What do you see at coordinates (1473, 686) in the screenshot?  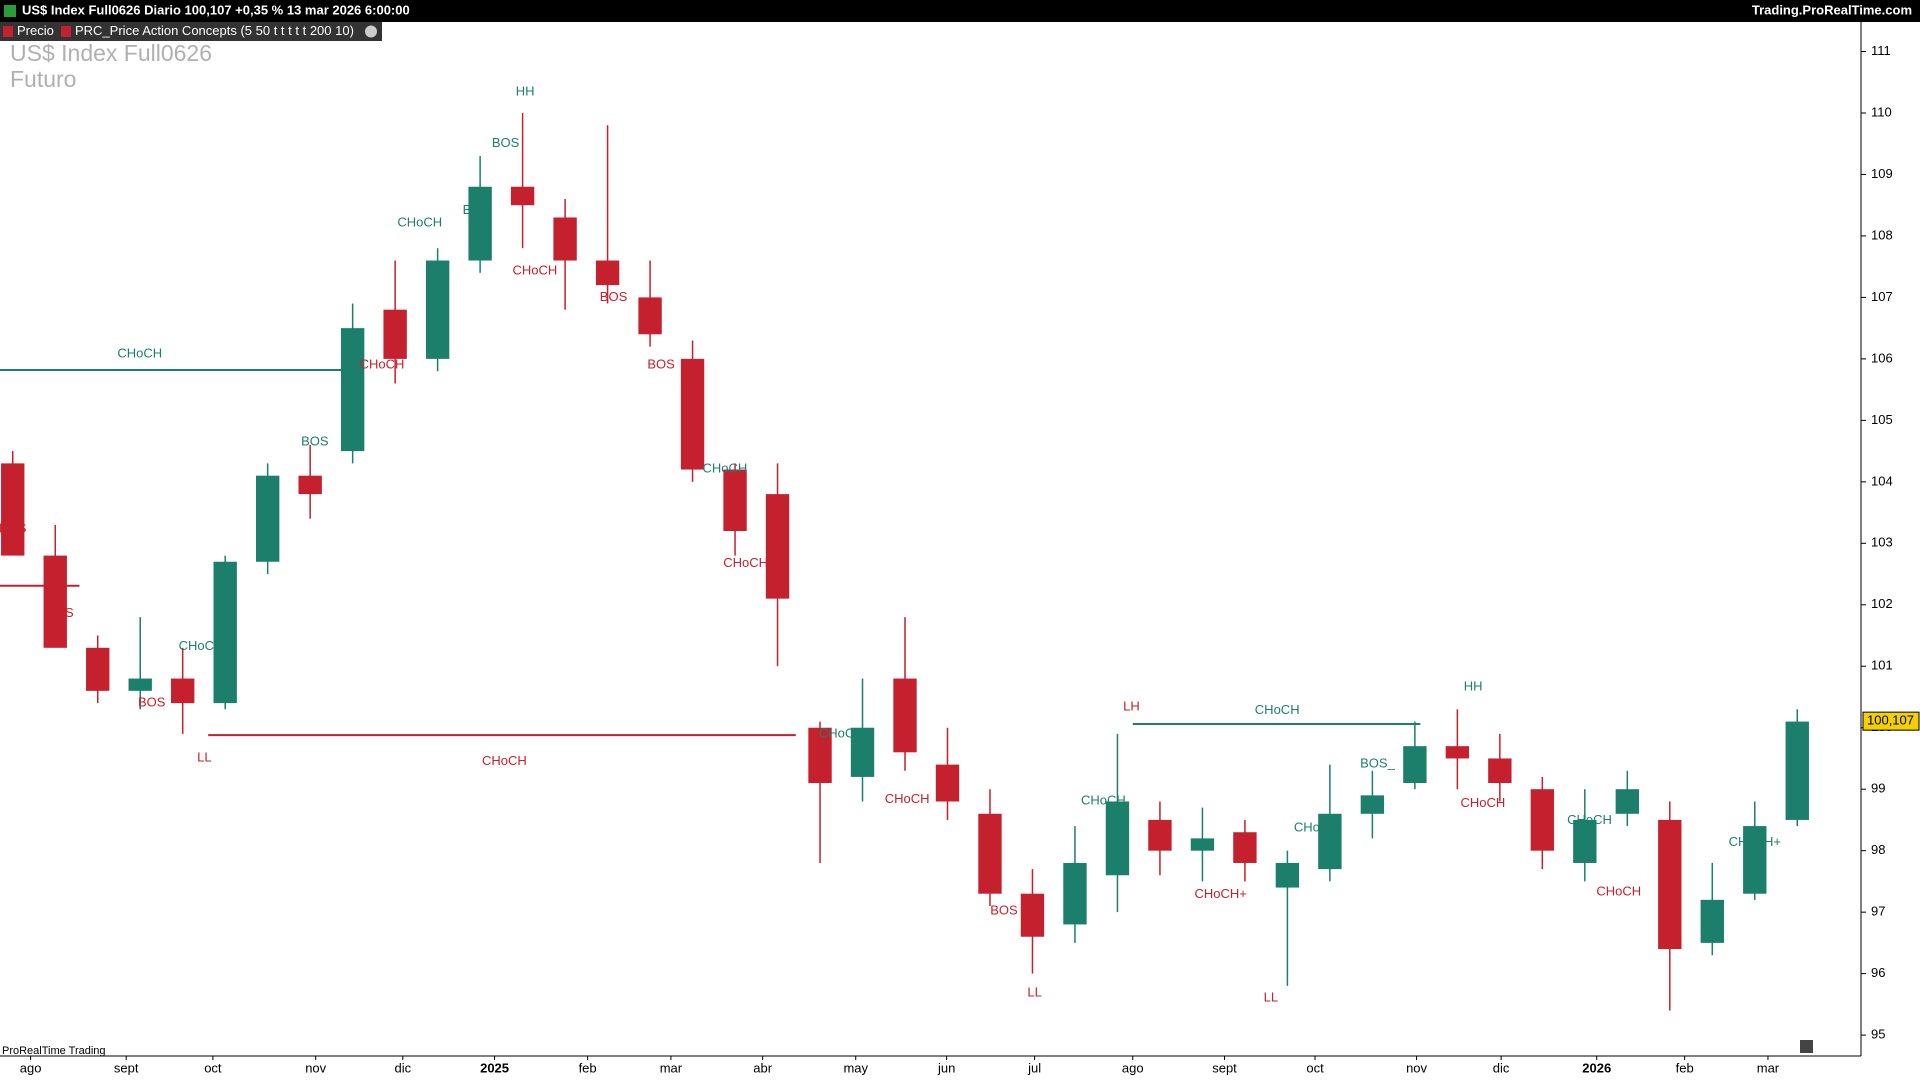 I see `annotation: HH` at bounding box center [1473, 686].